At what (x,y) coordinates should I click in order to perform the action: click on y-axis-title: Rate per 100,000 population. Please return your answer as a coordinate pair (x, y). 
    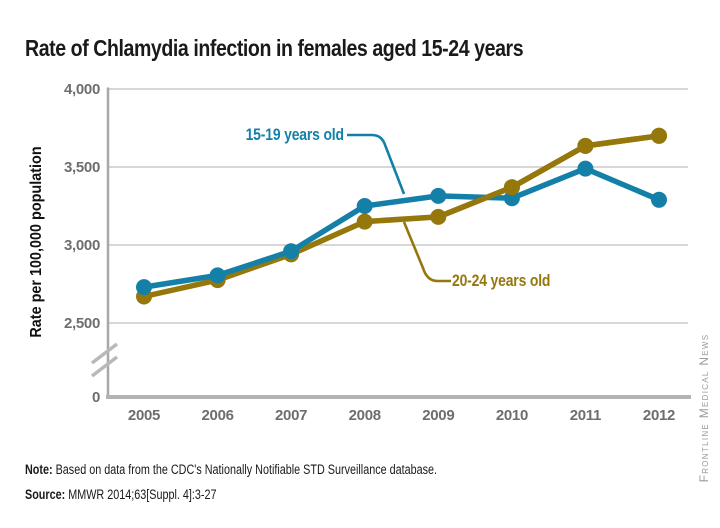
    Looking at the image, I should click on (36, 242).